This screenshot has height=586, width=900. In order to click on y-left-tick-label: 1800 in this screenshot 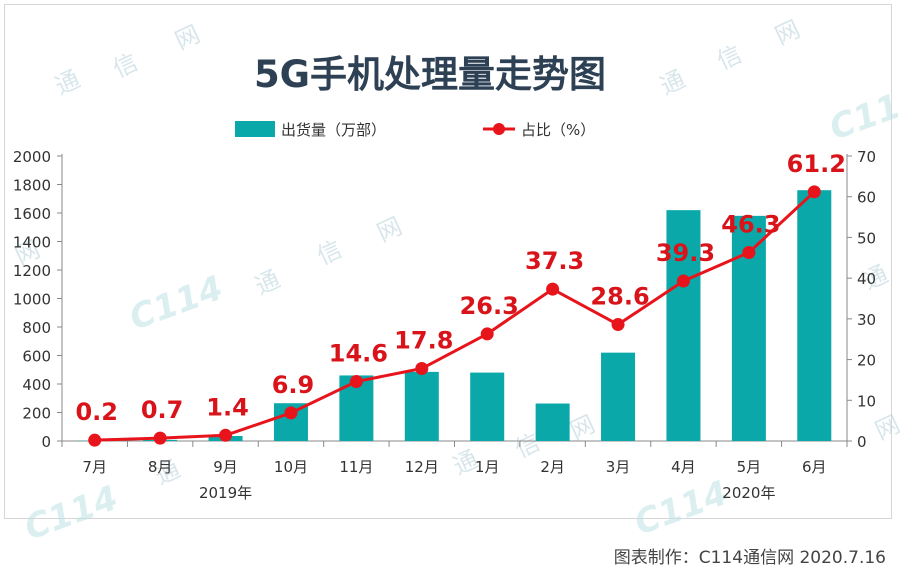, I will do `click(32, 186)`.